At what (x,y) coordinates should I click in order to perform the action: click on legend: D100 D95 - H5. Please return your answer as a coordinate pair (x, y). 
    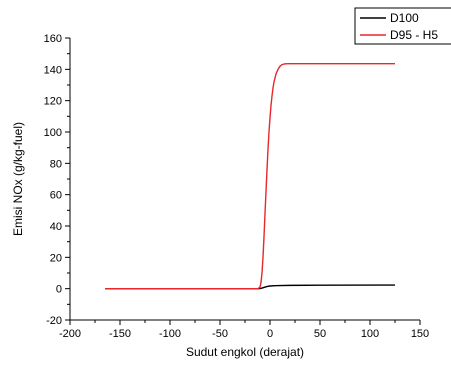
    Looking at the image, I should click on (402, 26).